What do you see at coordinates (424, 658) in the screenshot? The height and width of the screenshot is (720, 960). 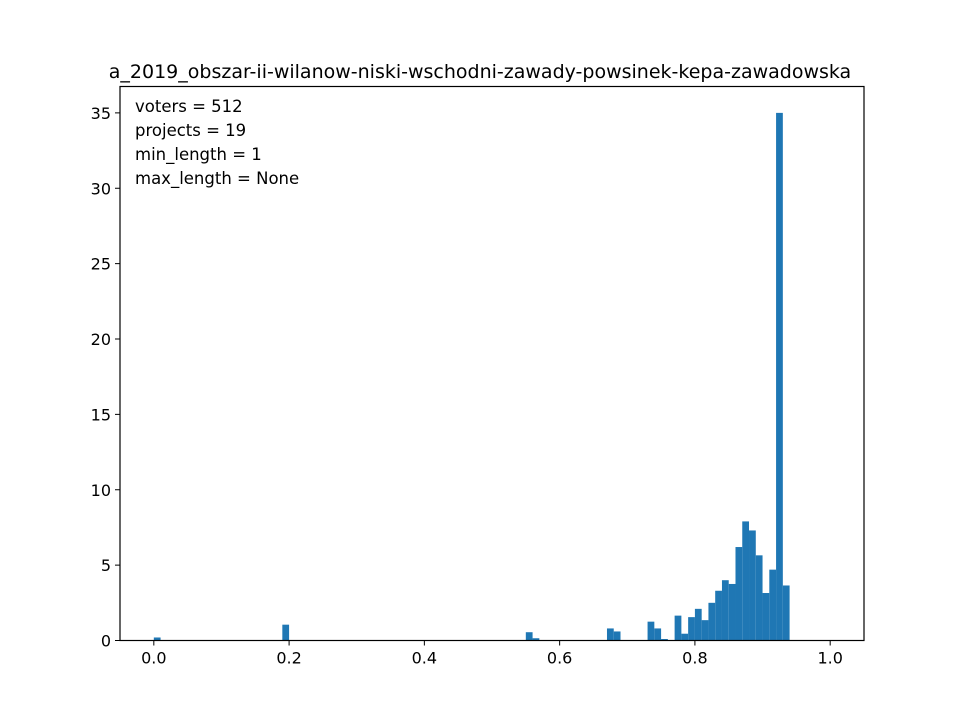 I see `x-tick-label: 0.4` at bounding box center [424, 658].